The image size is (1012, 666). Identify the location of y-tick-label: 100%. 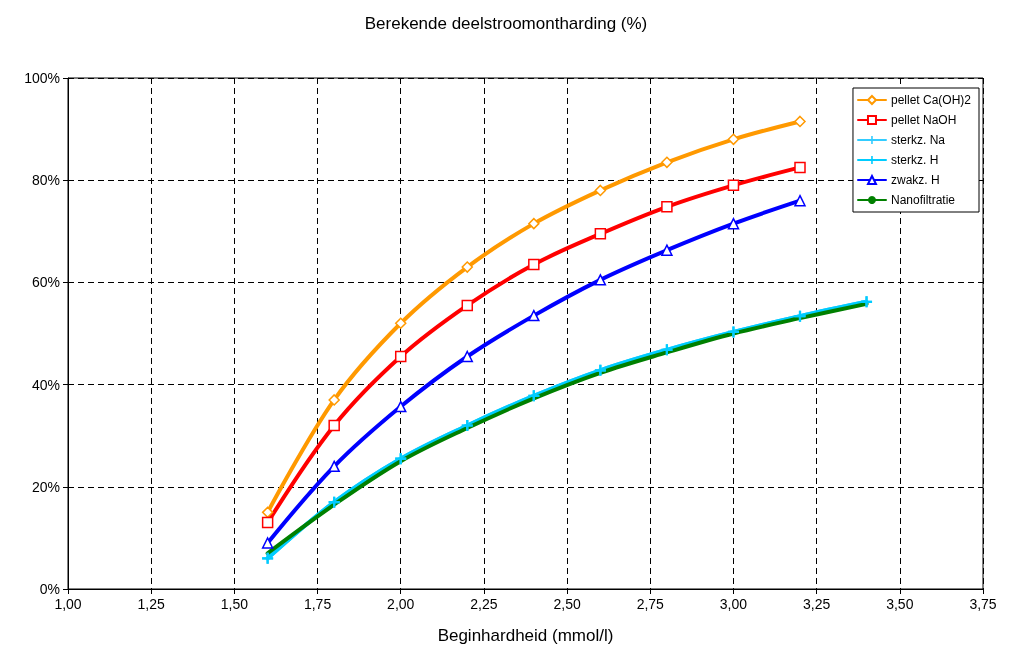
(42, 78).